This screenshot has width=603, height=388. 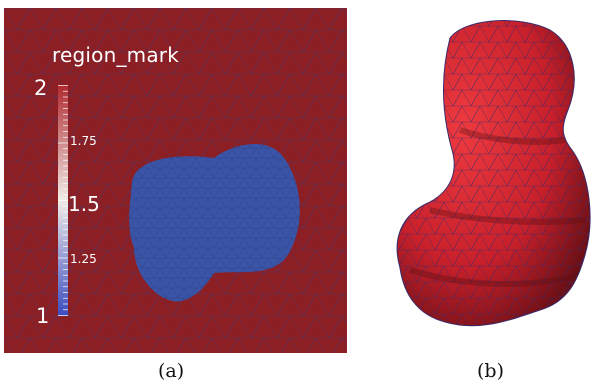 What do you see at coordinates (83, 259) in the screenshot?
I see `colorbar-tick-label: 1.25` at bounding box center [83, 259].